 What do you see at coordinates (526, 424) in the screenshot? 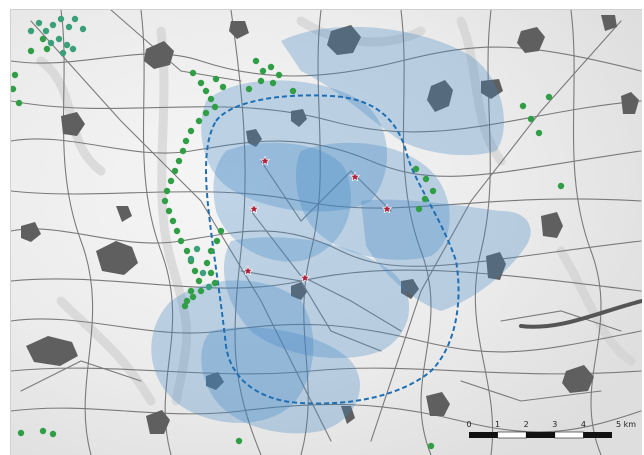
I see `scale-tick-2: 2` at bounding box center [526, 424].